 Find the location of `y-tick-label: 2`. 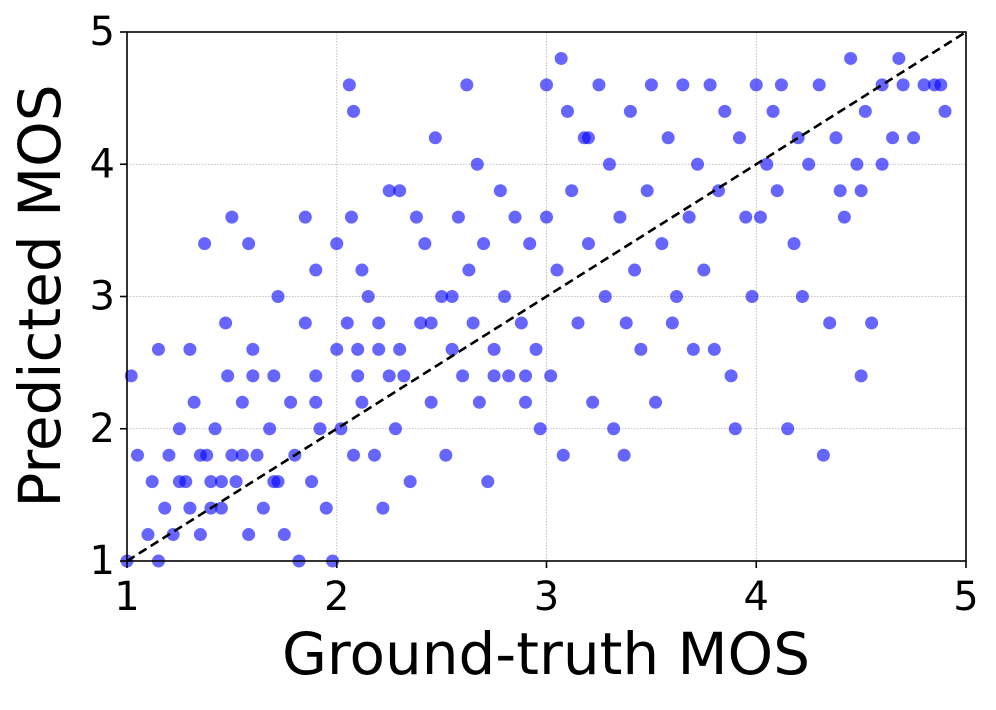

y-tick-label: 2 is located at coordinates (102, 429).